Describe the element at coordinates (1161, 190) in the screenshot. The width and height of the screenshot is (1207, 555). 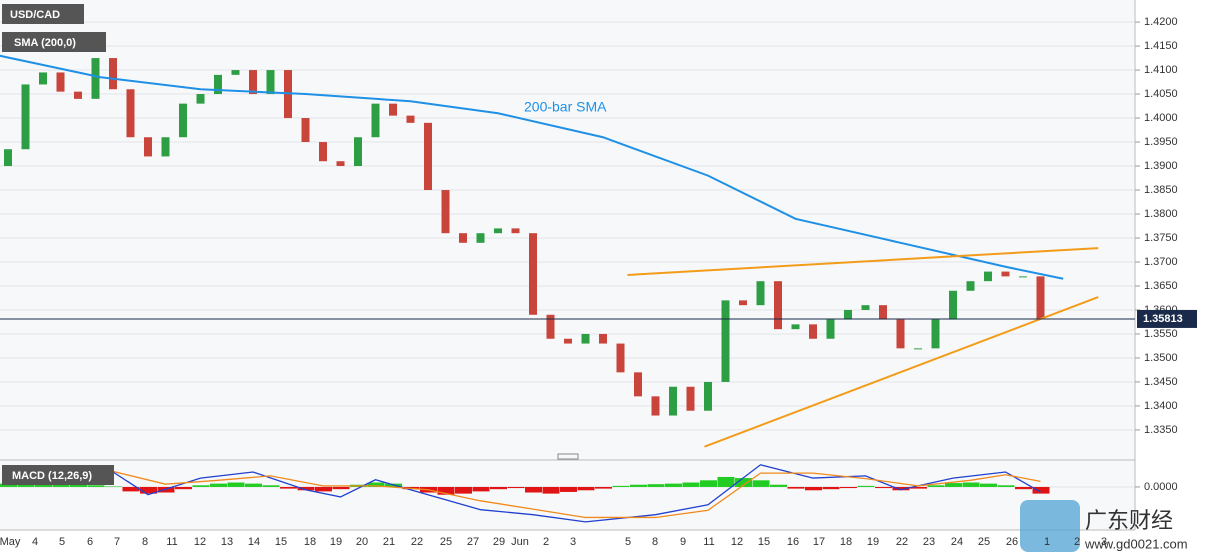
I see `y-tick-label: 1.3850` at that location.